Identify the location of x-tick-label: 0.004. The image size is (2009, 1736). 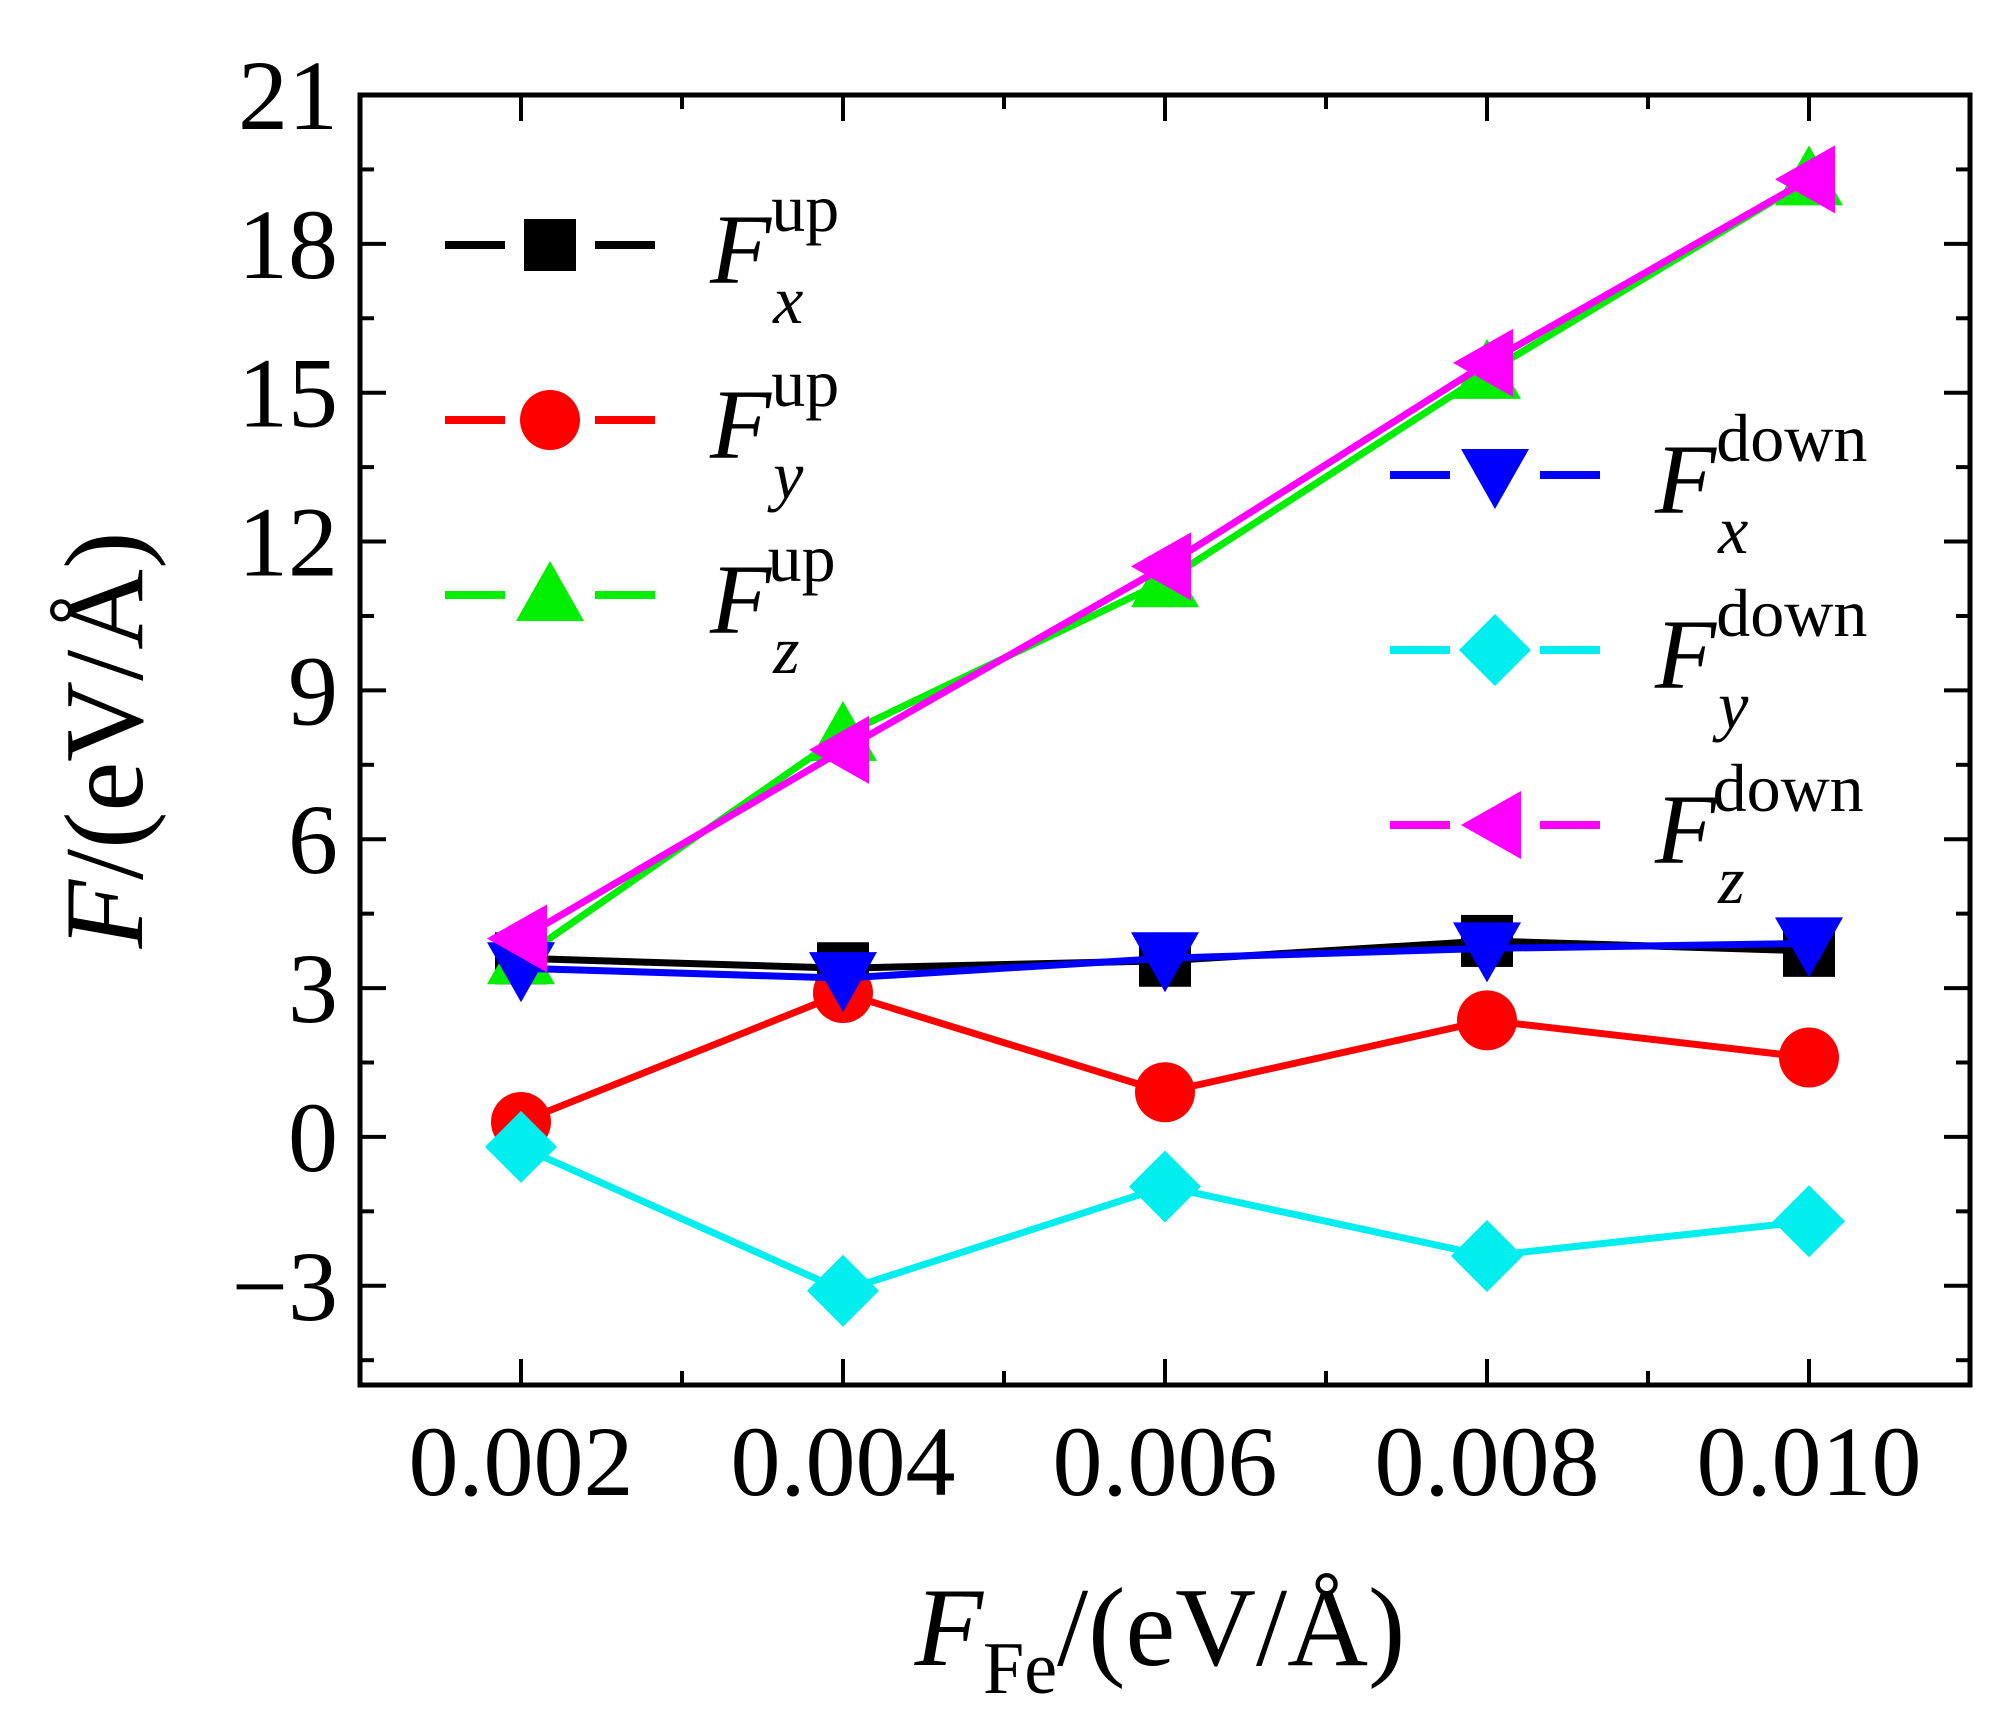
(843, 1461).